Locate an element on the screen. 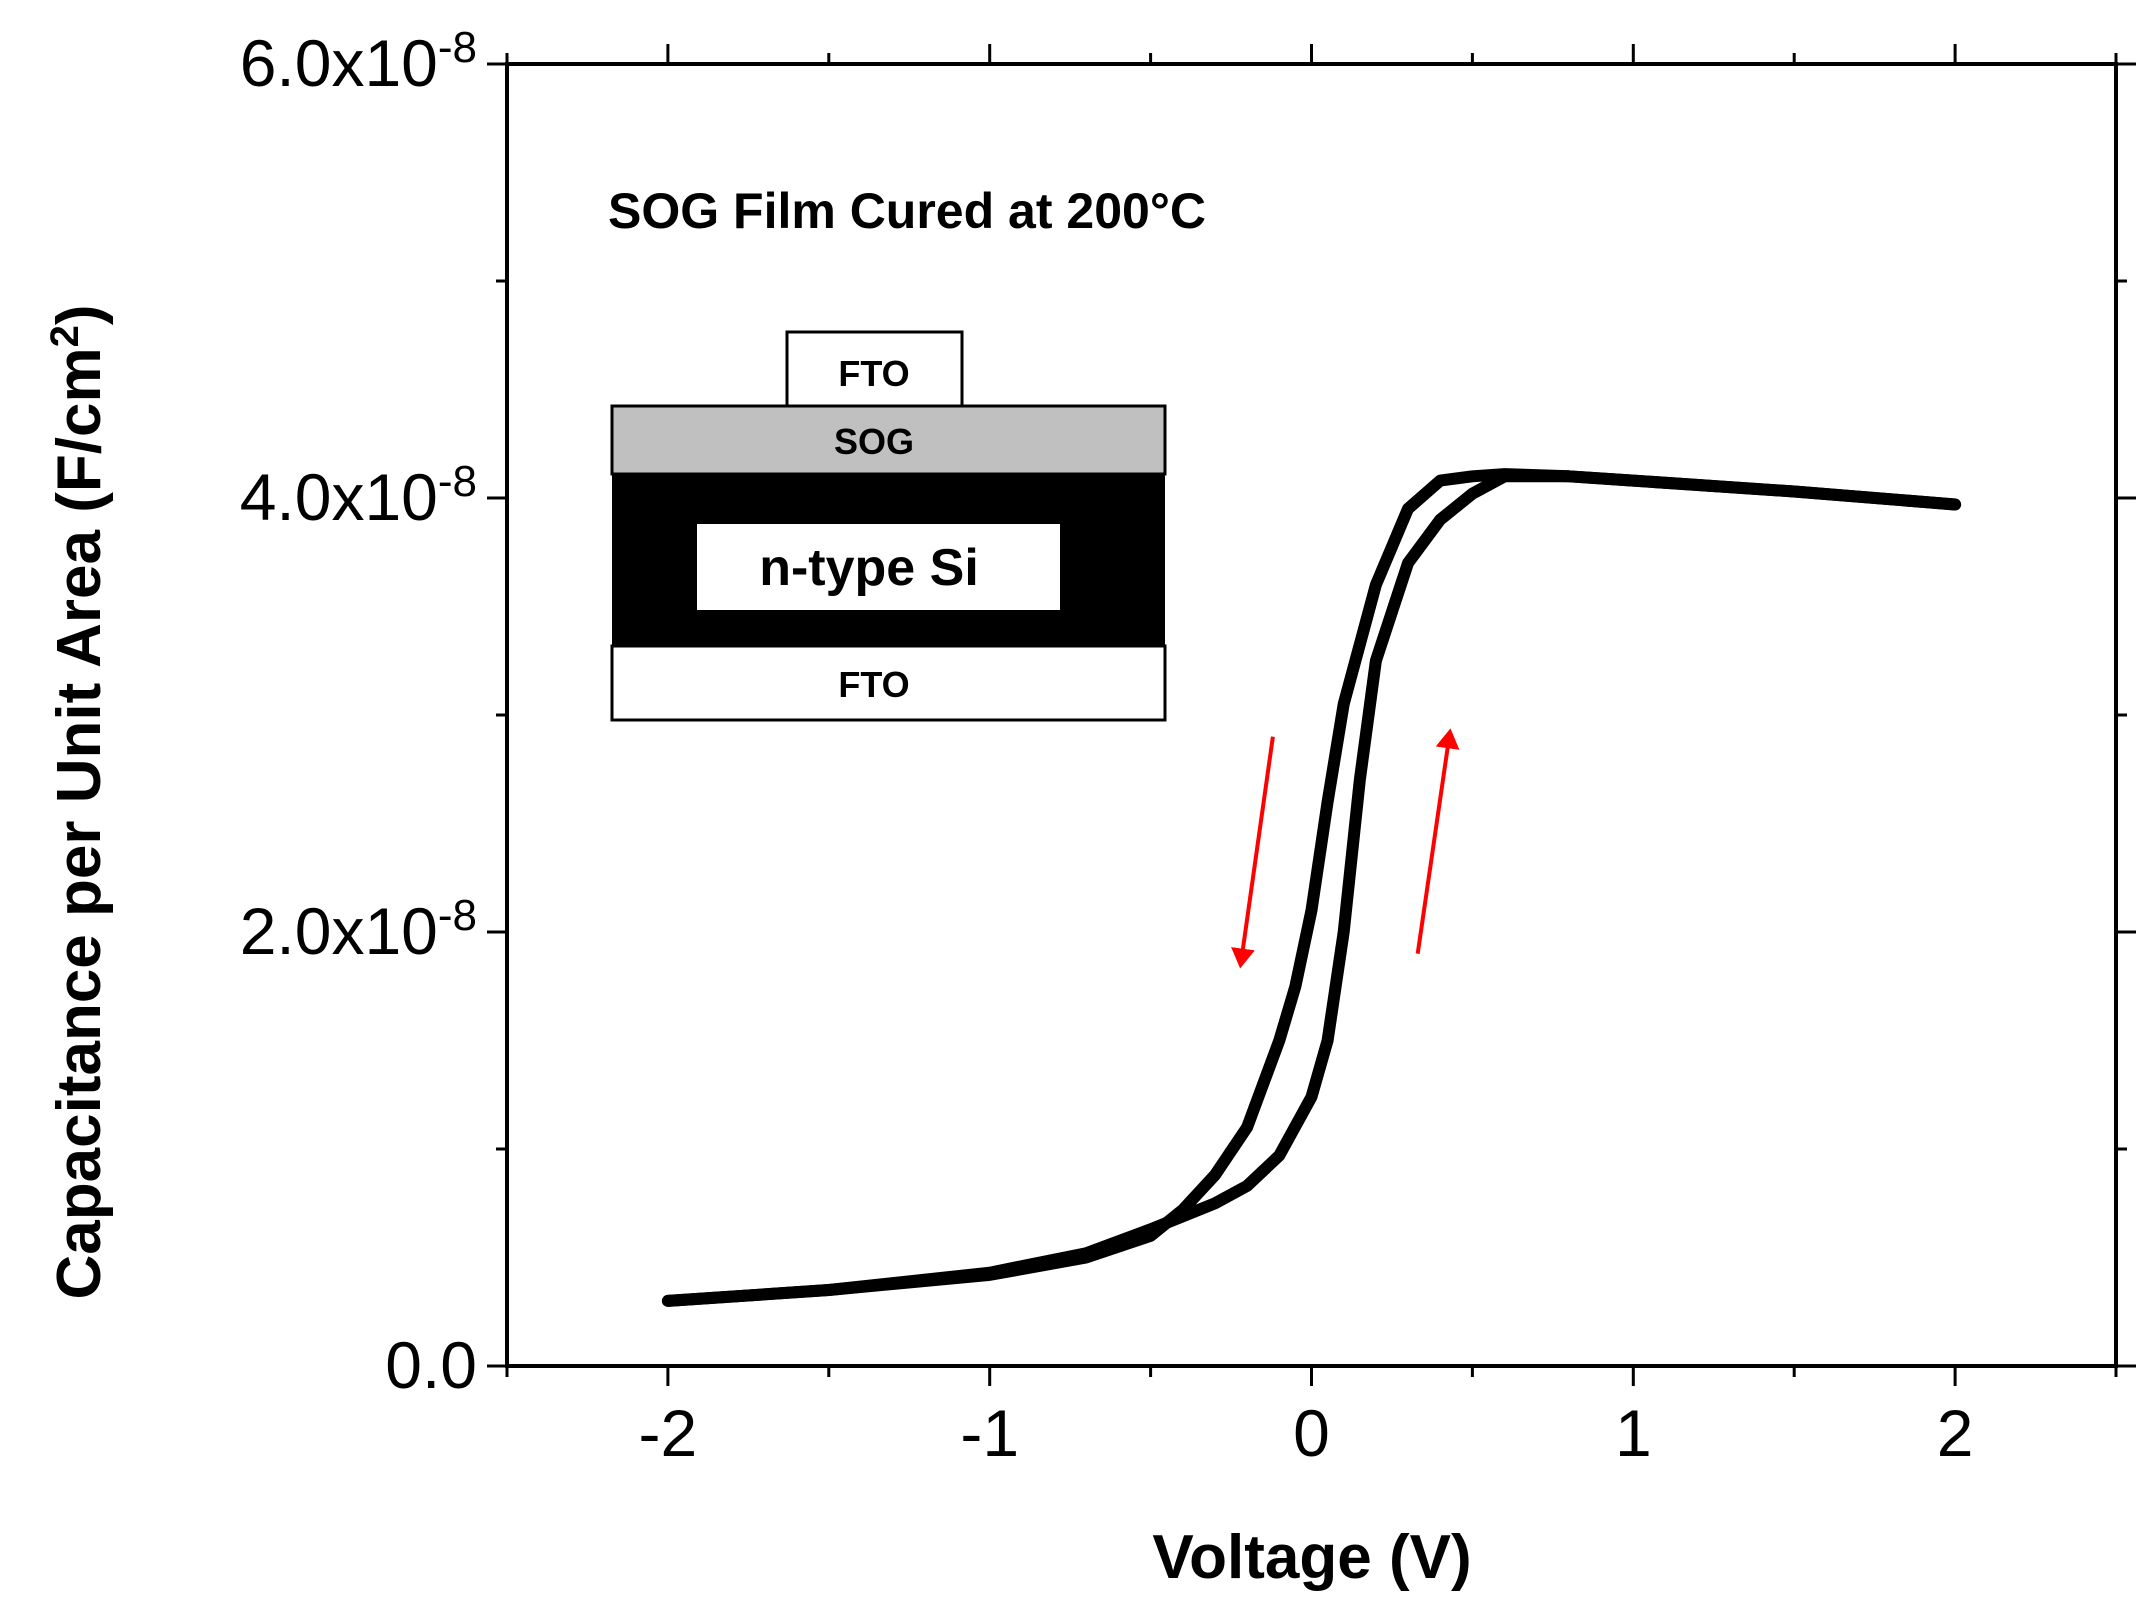 This screenshot has height=1604, width=2141. y-axis-label: Capacitance per Unit Area (F/cm2) is located at coordinates (78, 801).